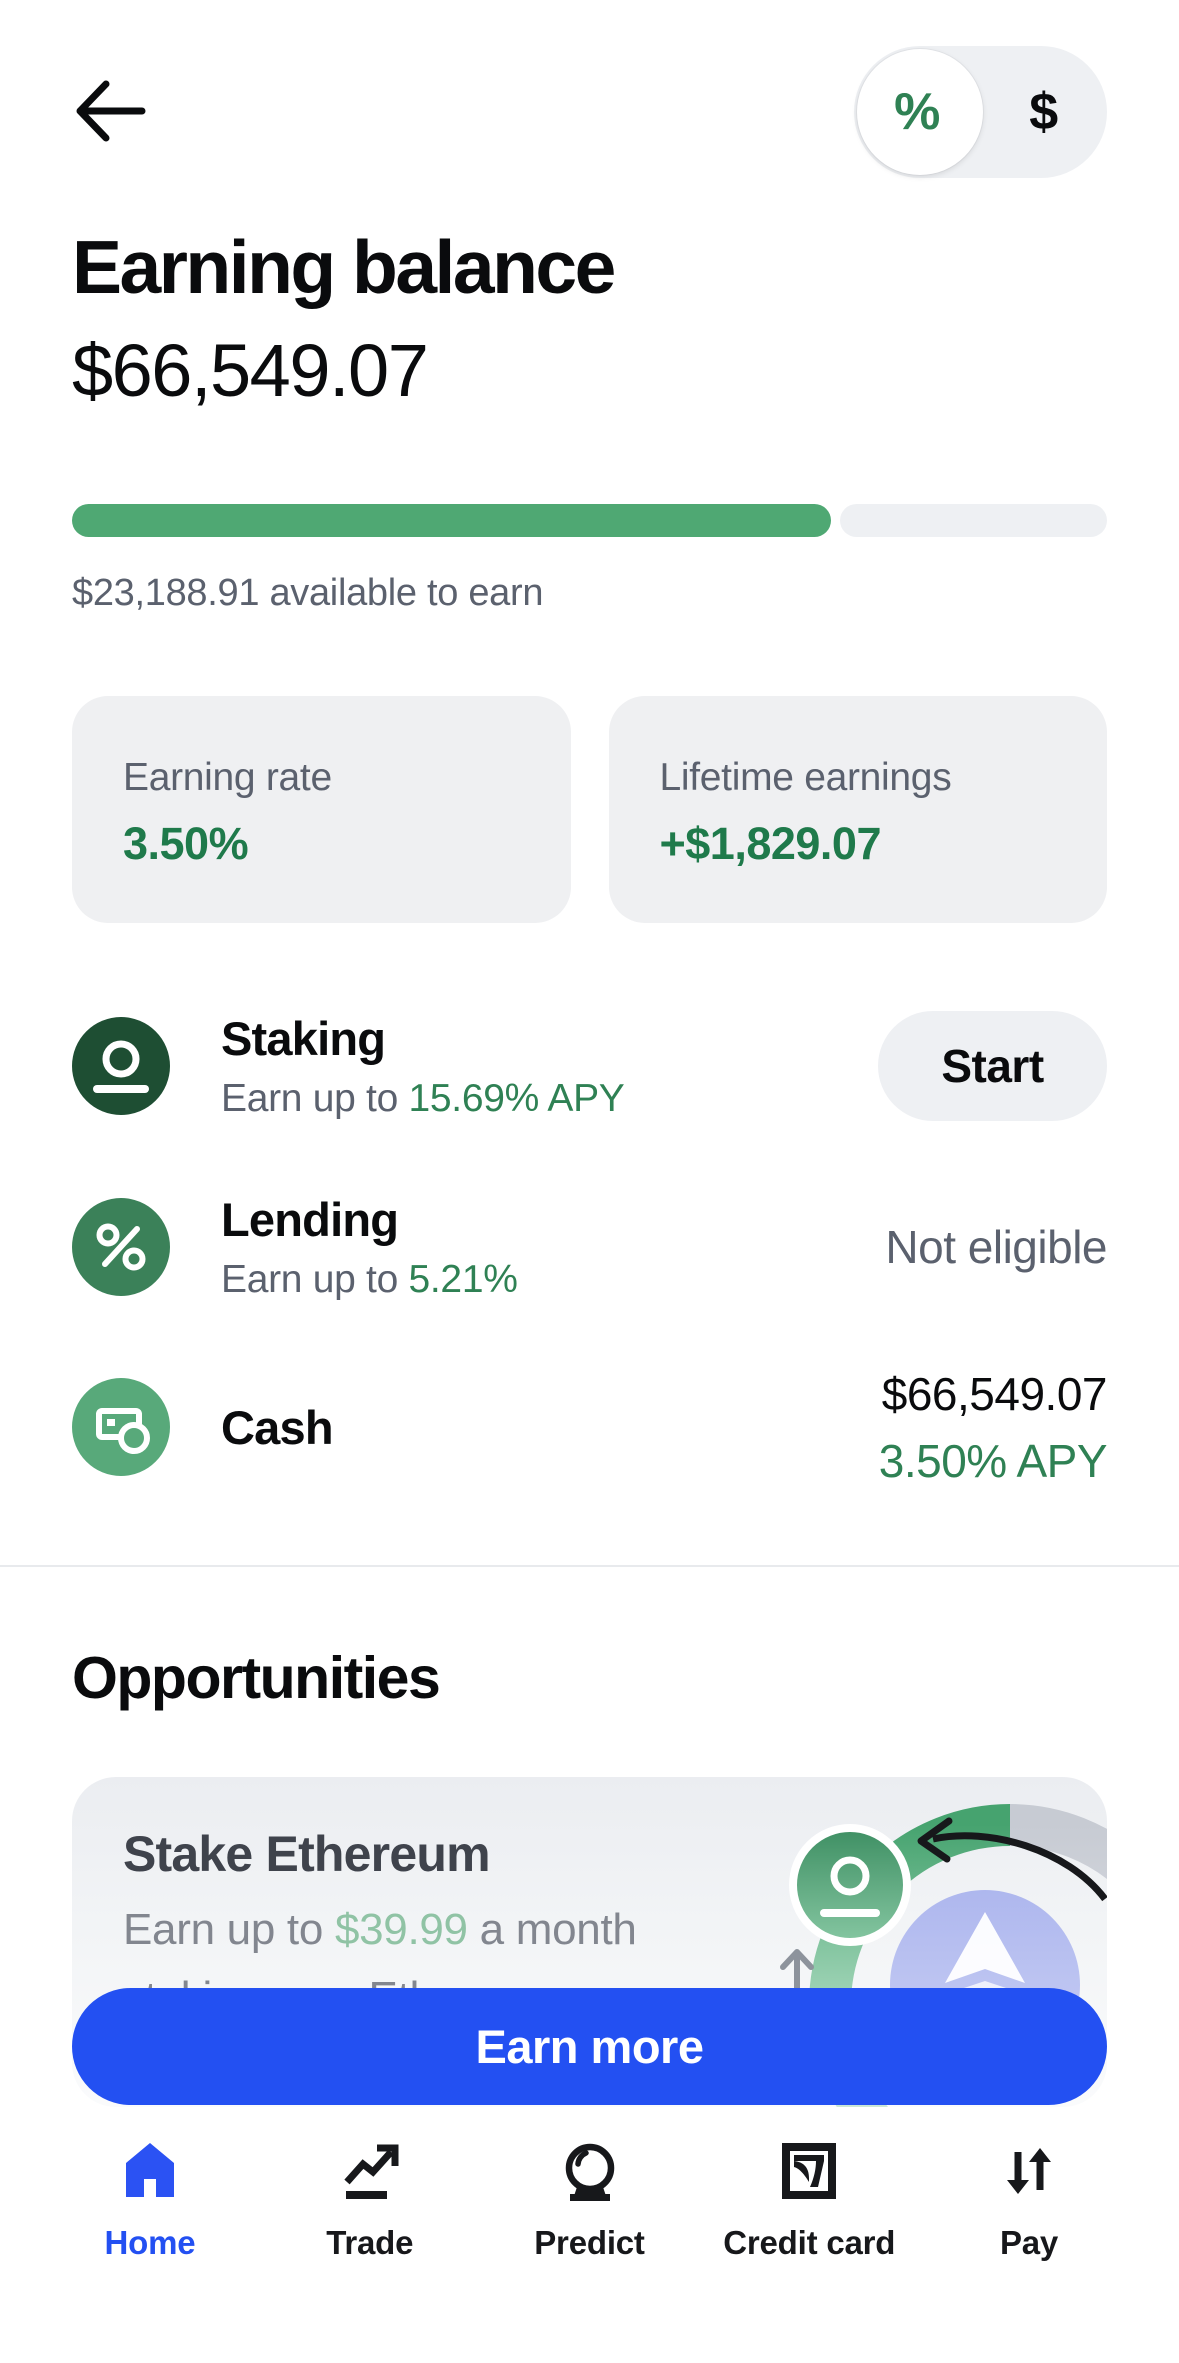  I want to click on back-arrow-icon, so click(111, 111).